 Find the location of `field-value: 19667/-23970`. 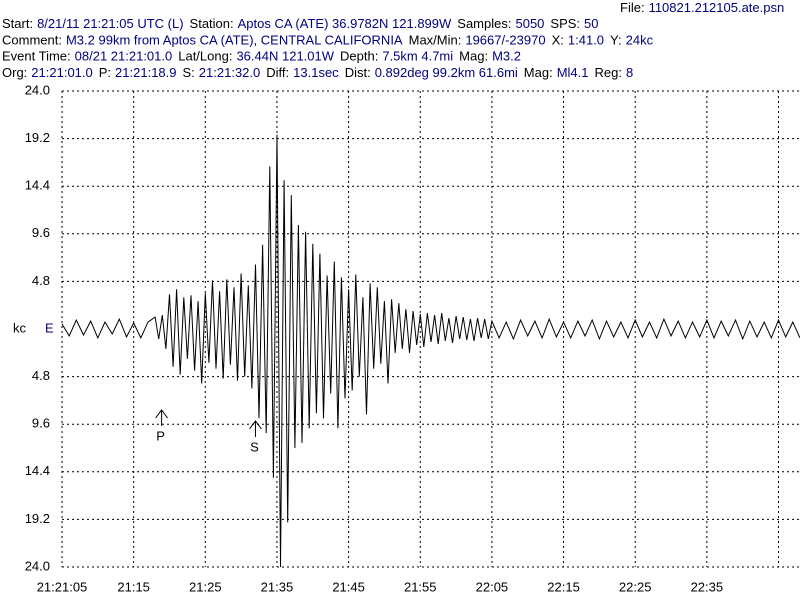

field-value: 19667/-23970 is located at coordinates (505, 40).